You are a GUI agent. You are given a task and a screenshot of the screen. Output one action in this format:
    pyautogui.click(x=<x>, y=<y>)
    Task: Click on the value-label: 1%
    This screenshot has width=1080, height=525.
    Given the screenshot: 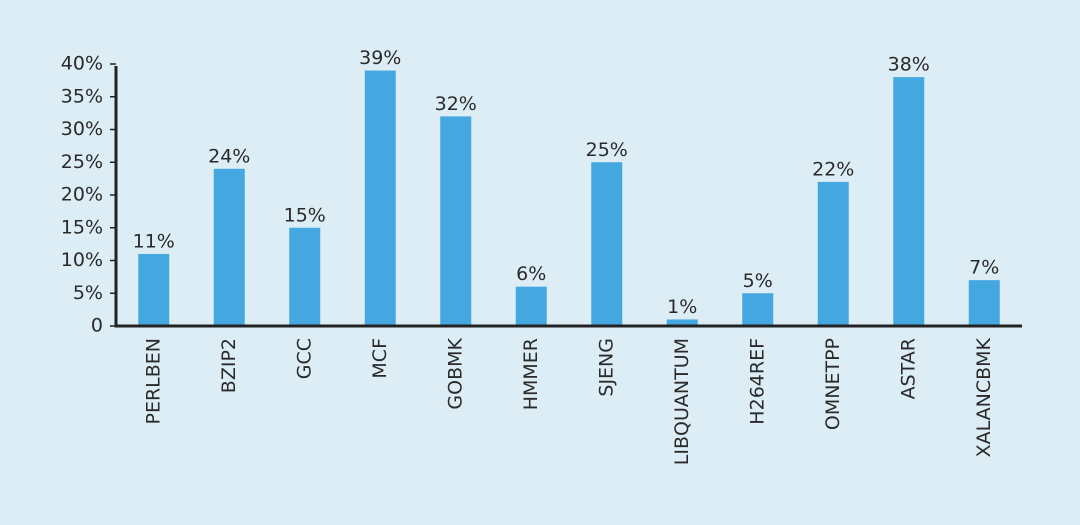 What is the action you would take?
    pyautogui.click(x=682, y=307)
    